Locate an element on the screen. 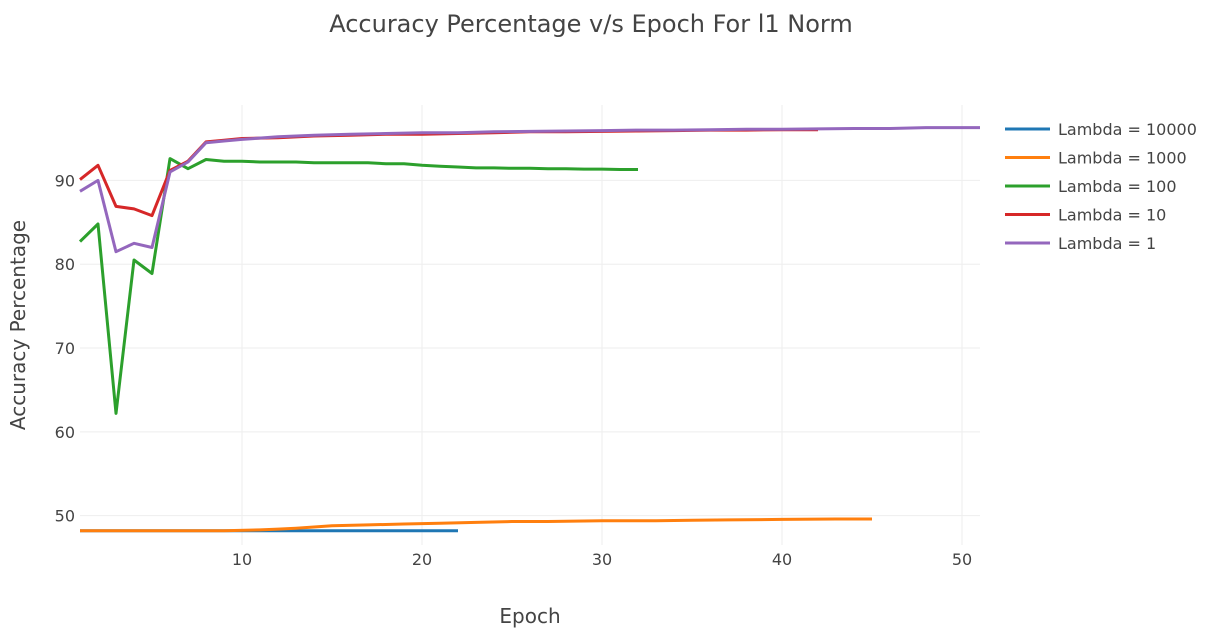 This screenshot has height=636, width=1205. y-tick-label: 60 is located at coordinates (65, 432).